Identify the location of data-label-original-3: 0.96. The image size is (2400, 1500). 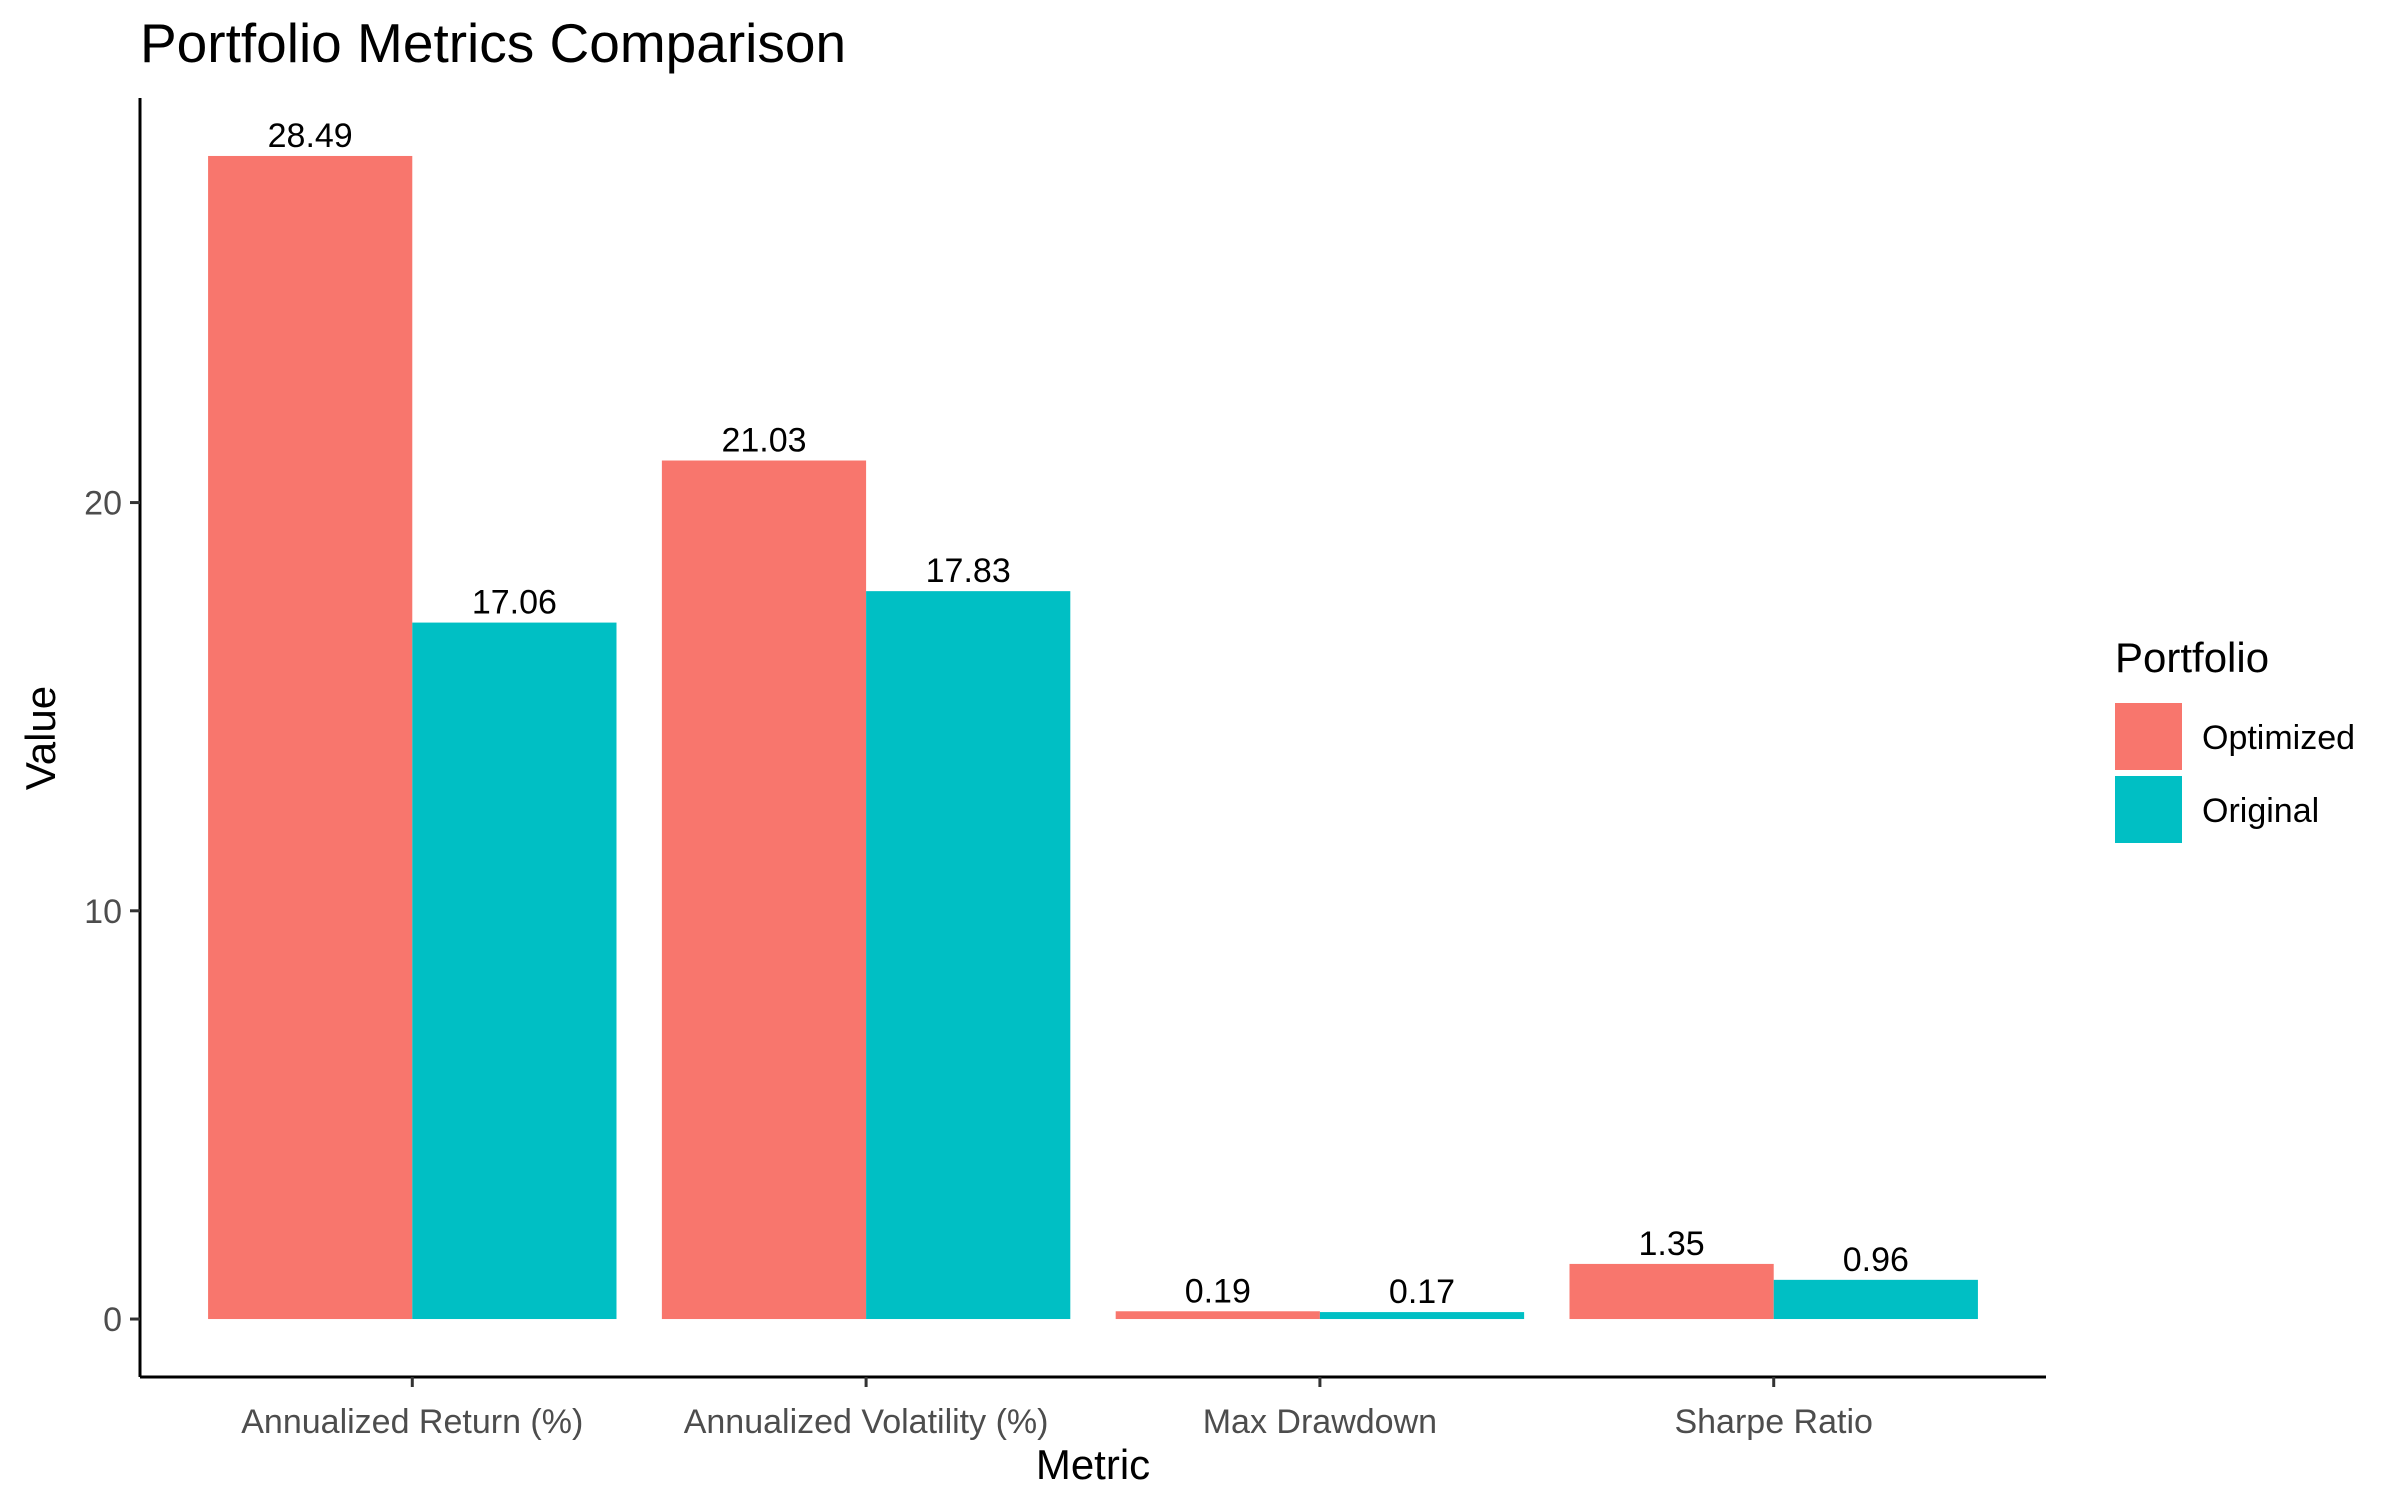
(1876, 1260).